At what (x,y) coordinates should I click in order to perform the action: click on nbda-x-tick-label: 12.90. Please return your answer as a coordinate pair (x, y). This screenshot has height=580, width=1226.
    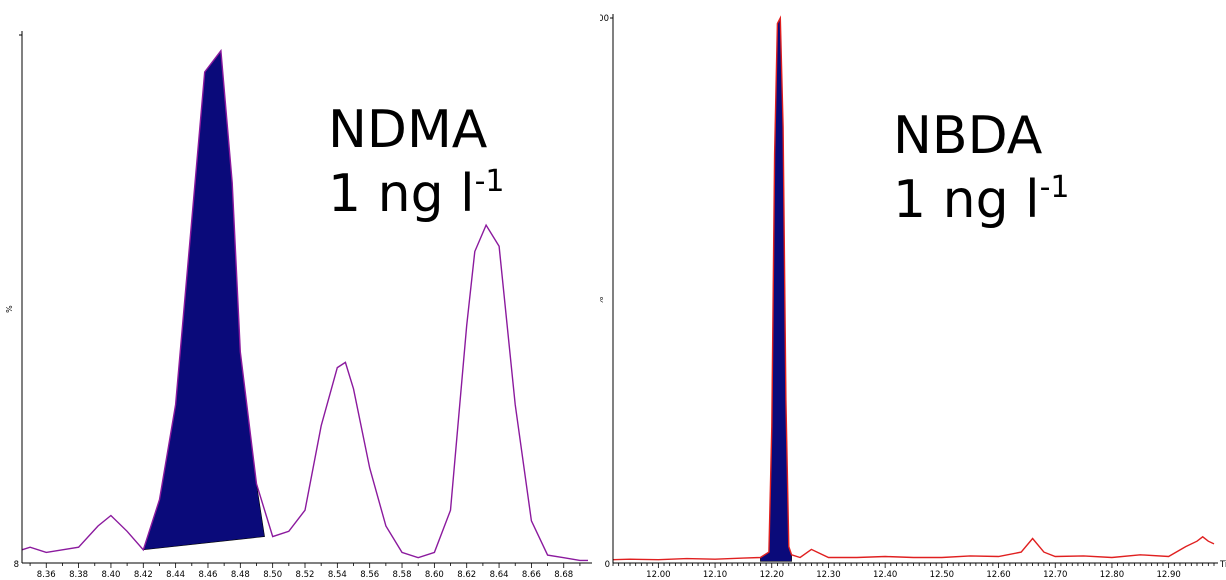
    Looking at the image, I should click on (1168, 575).